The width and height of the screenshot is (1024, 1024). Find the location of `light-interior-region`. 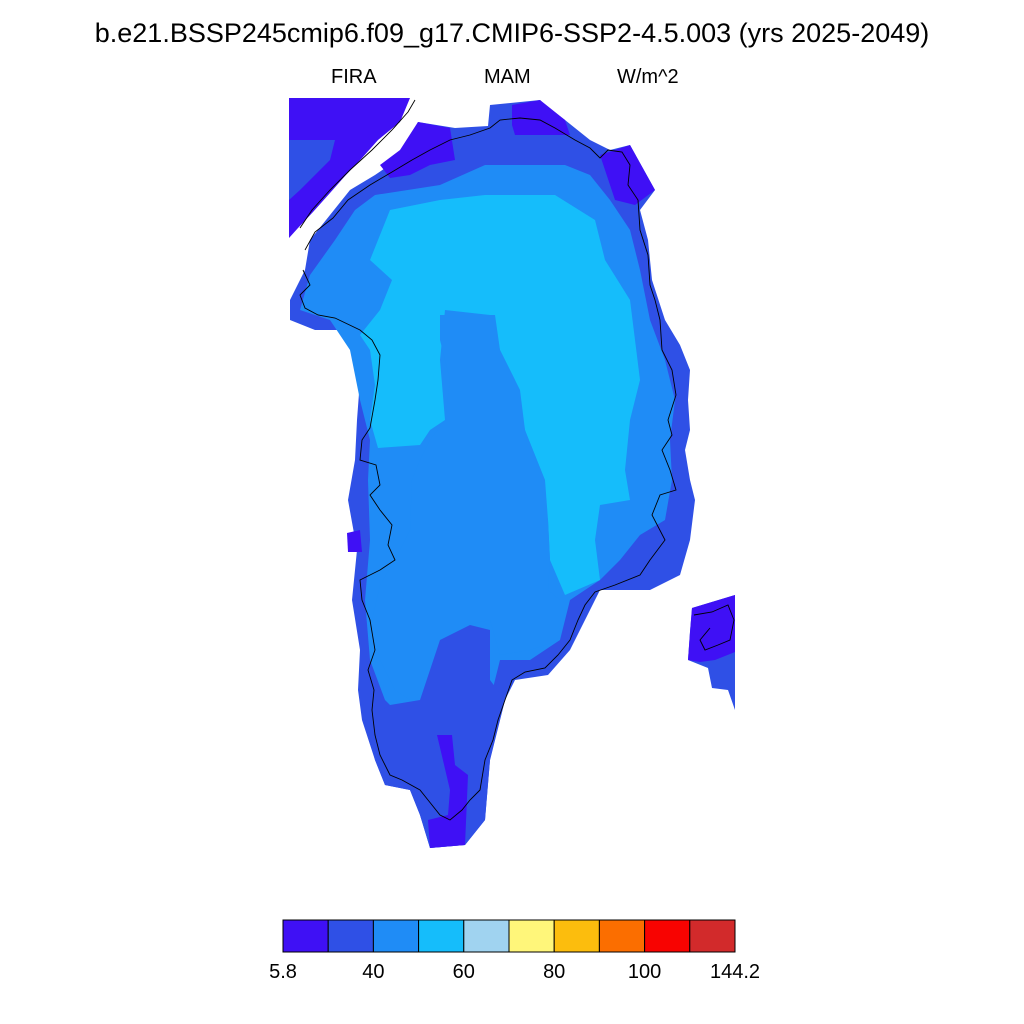

light-interior-region is located at coordinates (500, 395).